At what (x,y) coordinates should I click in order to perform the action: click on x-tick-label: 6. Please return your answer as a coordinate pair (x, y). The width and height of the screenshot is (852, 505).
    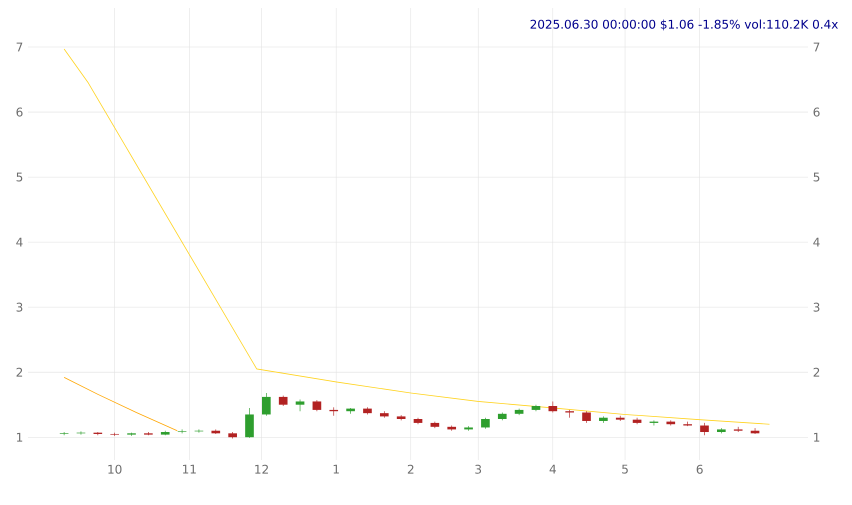
    Looking at the image, I should click on (699, 469).